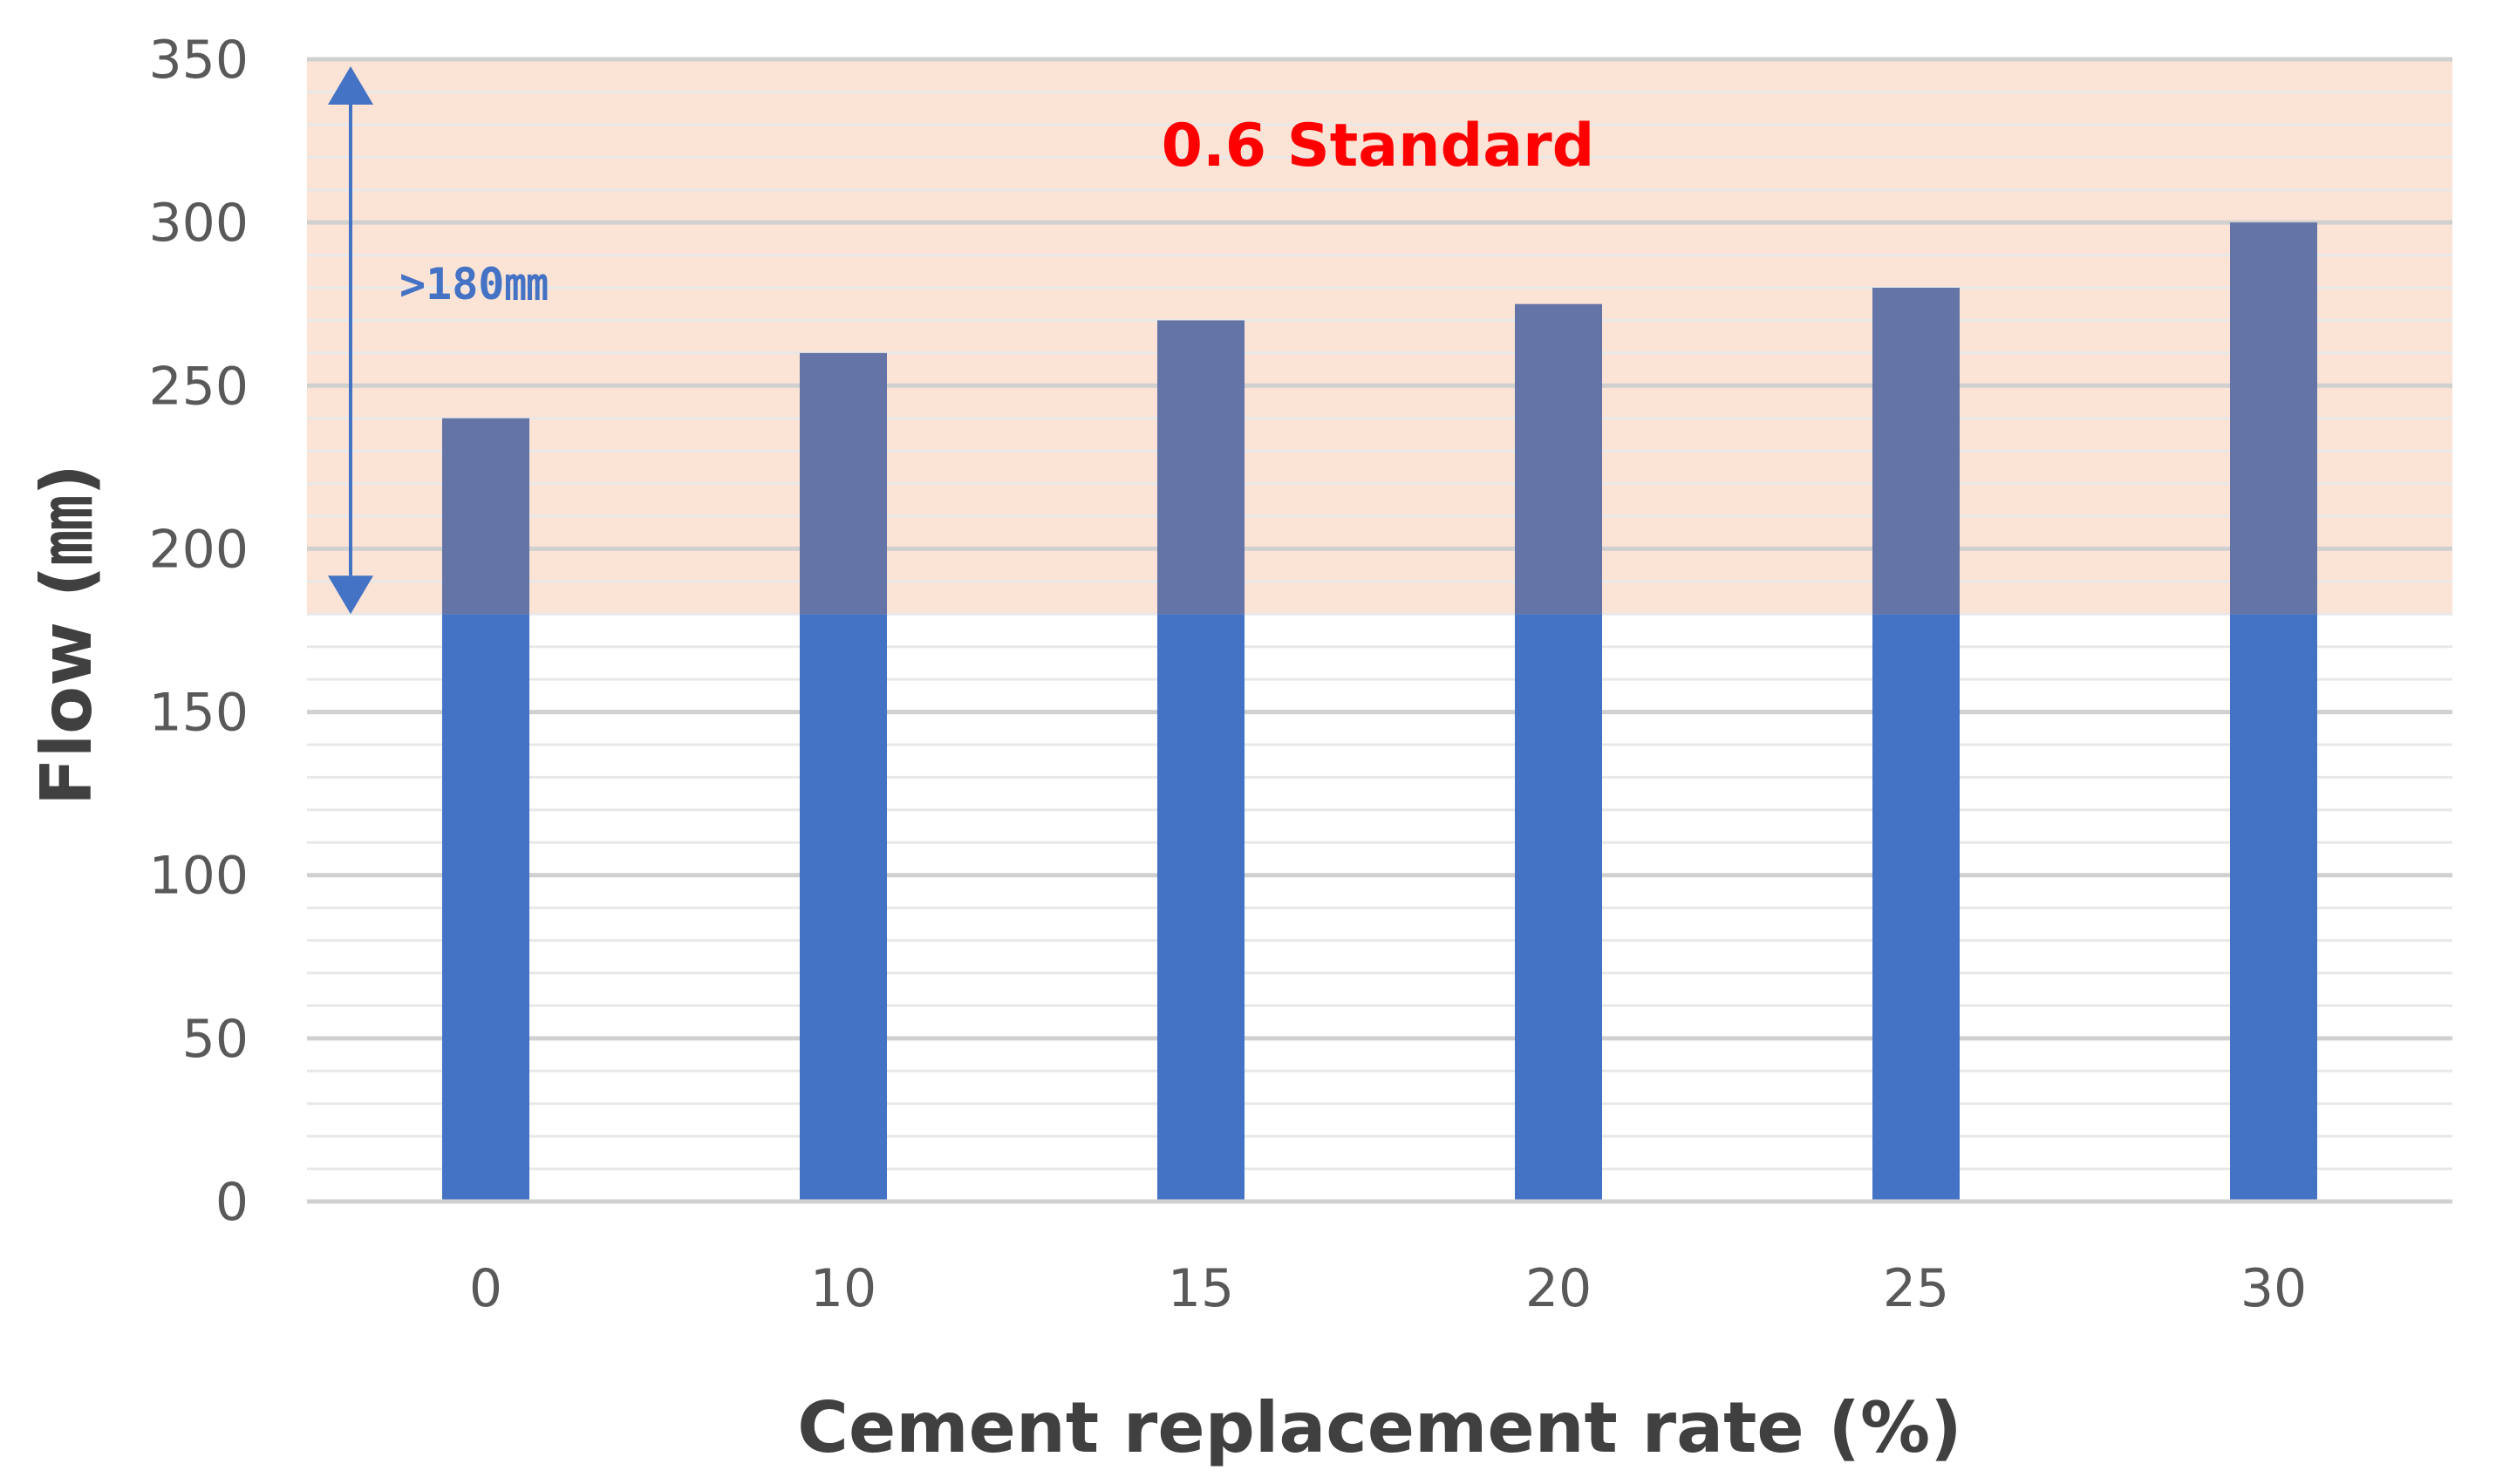 This screenshot has height=1484, width=2496. Describe the element at coordinates (1558, 1288) in the screenshot. I see `x-tick-label: 20` at that location.